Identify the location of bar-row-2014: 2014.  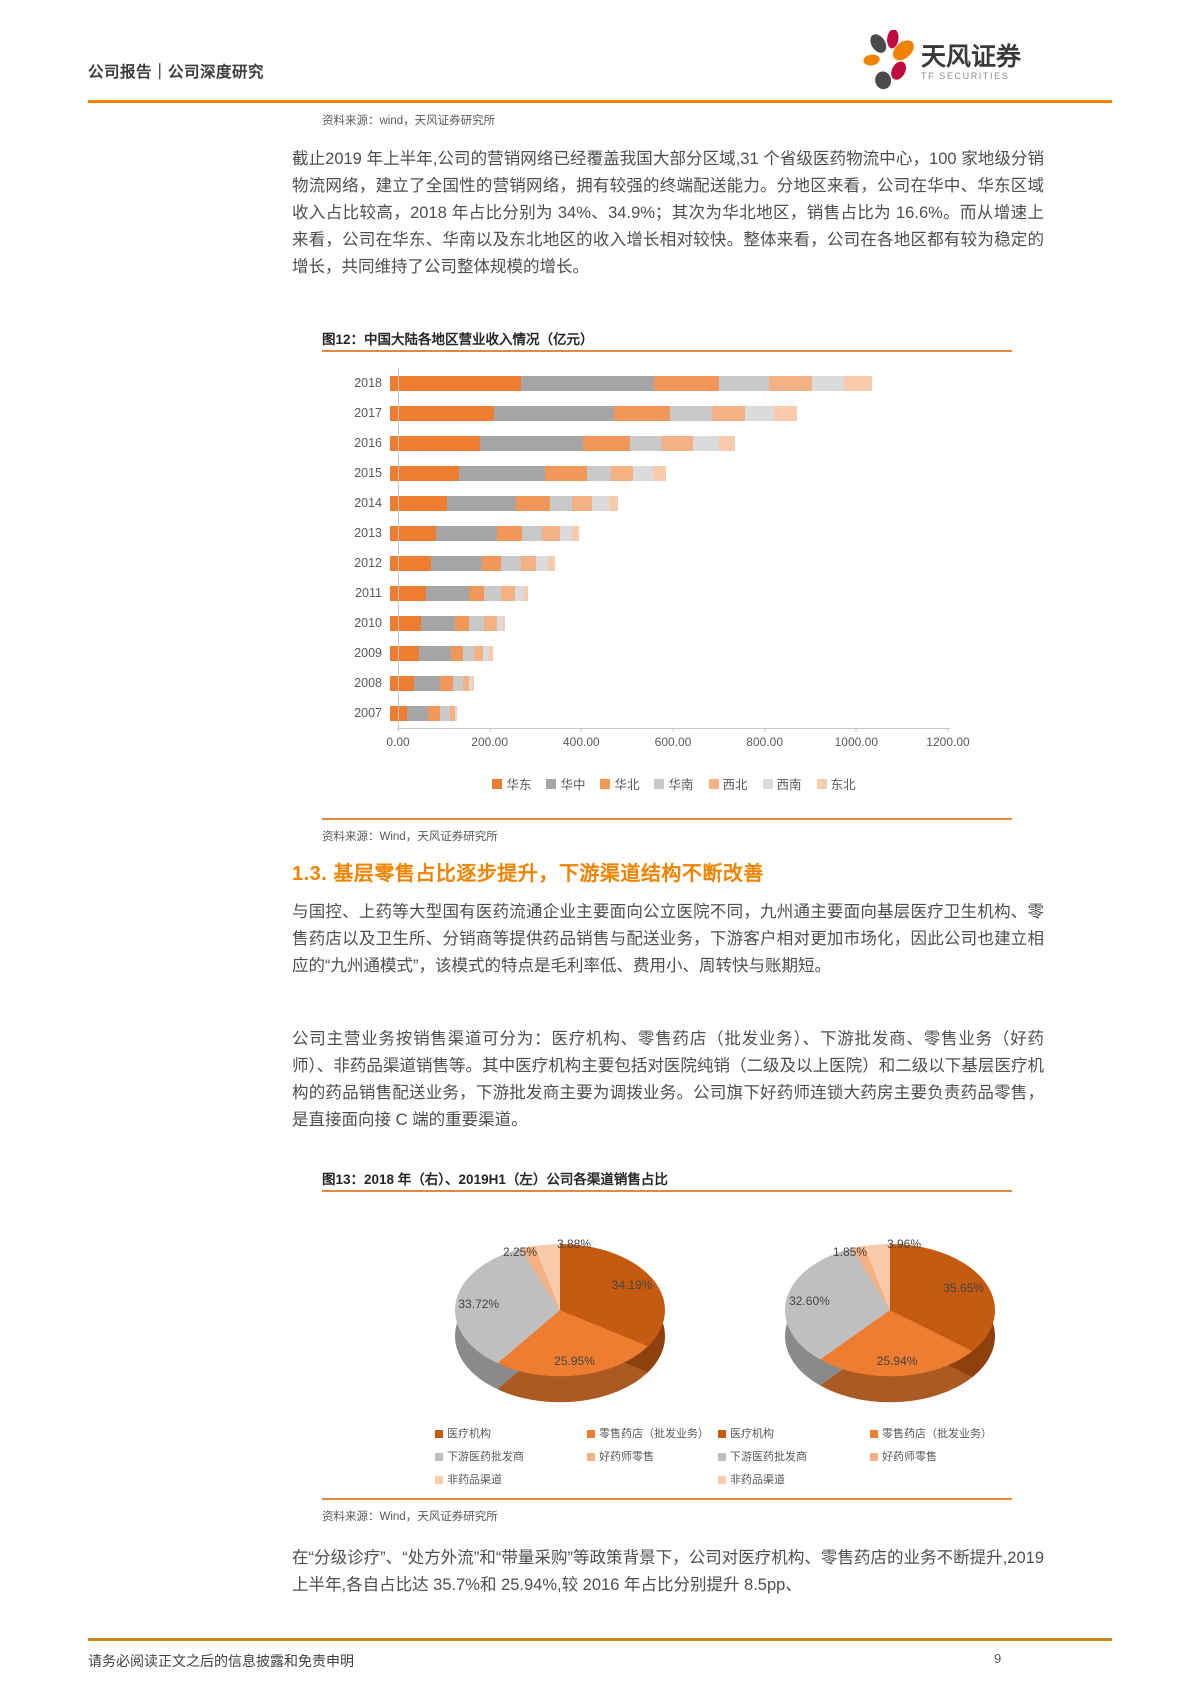
(676, 503).